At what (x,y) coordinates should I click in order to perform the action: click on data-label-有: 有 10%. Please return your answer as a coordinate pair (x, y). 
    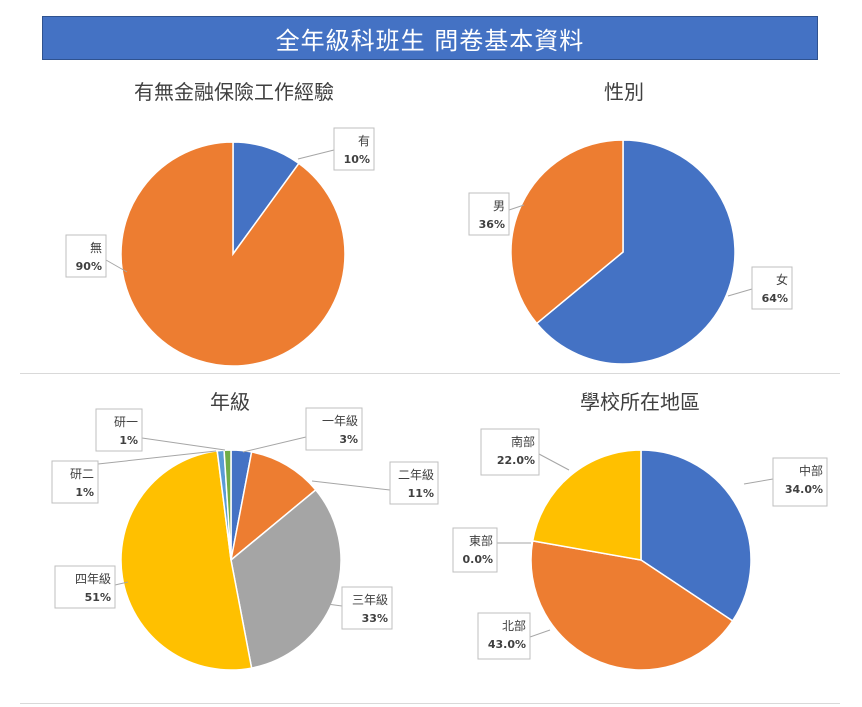
    Looking at the image, I should click on (336, 149).